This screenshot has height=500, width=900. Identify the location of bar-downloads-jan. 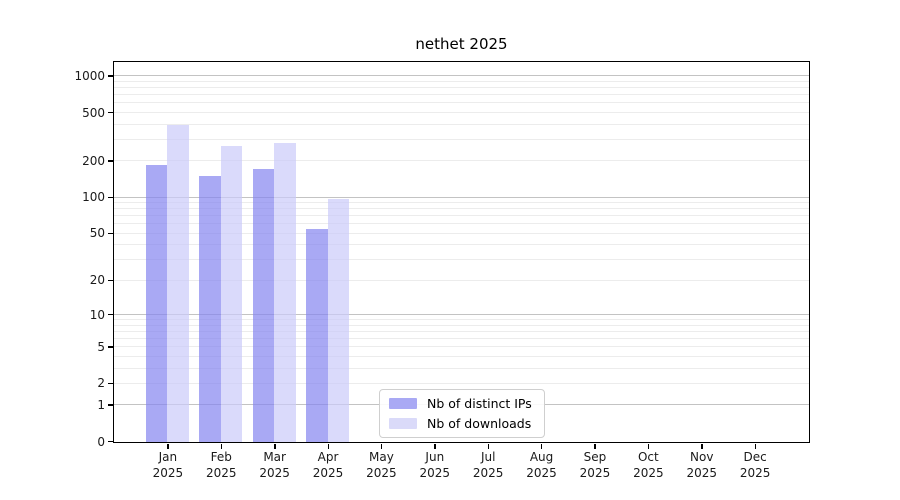
(178, 283).